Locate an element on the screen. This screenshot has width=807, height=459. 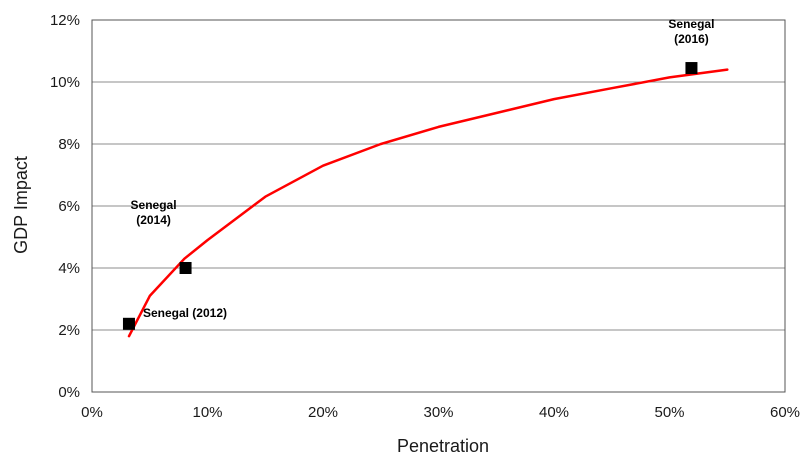
y-tick-label: 0% is located at coordinates (69, 392).